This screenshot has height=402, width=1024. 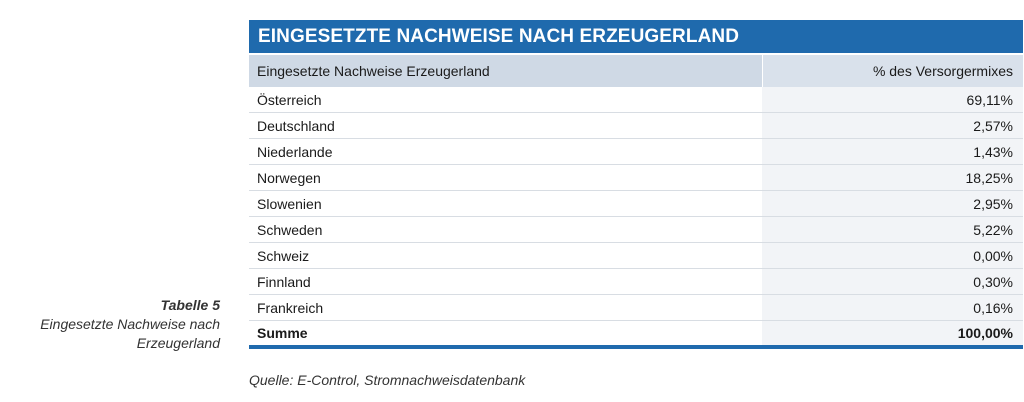 I want to click on table-row: Finnland 0,30%, so click(x=636, y=281).